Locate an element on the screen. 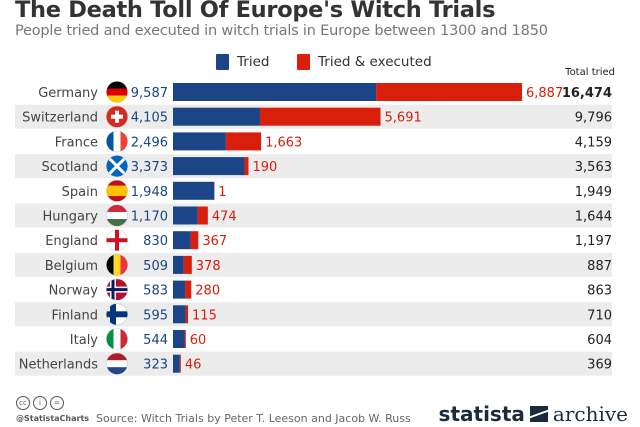 Image resolution: width=640 pixels, height=427 pixels. executed-value-label: 46 is located at coordinates (193, 365).